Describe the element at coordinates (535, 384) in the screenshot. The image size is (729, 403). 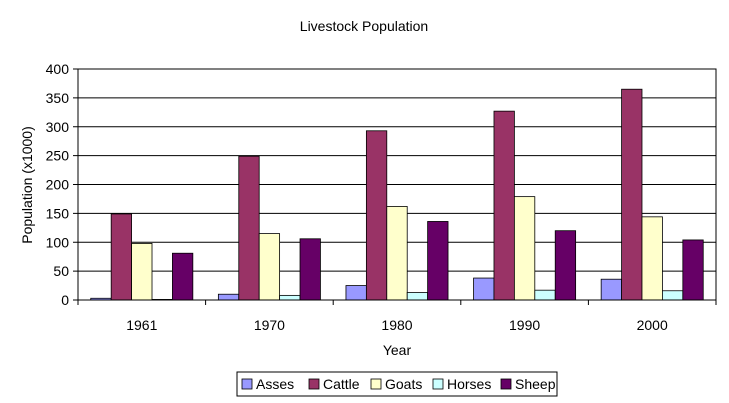
I see `legend-label-sheep: Sheep` at that location.